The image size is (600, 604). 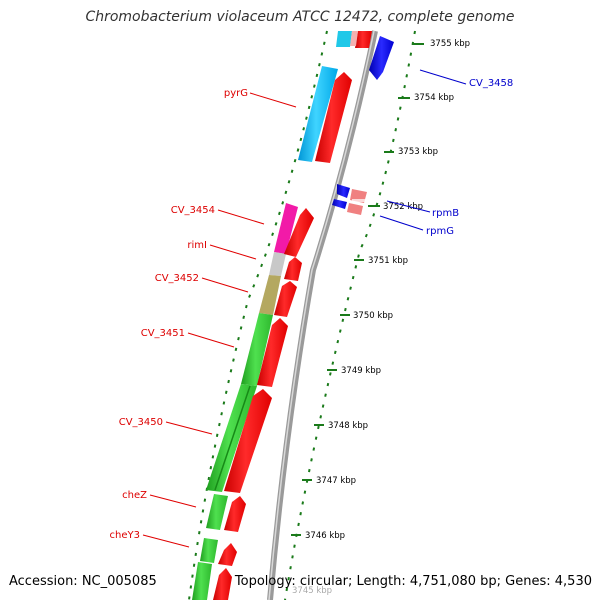 I want to click on tick-label: 3750 kbp, so click(x=373, y=316).